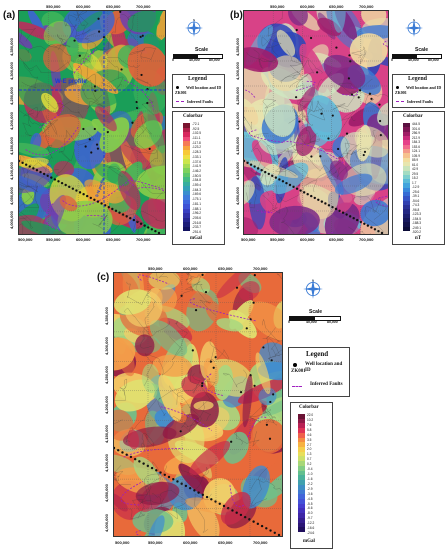  Describe the element at coordinates (202, 50) in the screenshot. I see `scale-title: Scale` at that location.